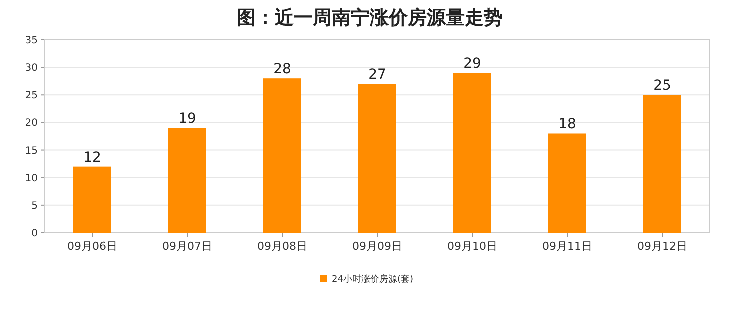 This screenshot has height=312, width=740. What do you see at coordinates (31, 151) in the screenshot?
I see `y-tick-label: 15` at bounding box center [31, 151].